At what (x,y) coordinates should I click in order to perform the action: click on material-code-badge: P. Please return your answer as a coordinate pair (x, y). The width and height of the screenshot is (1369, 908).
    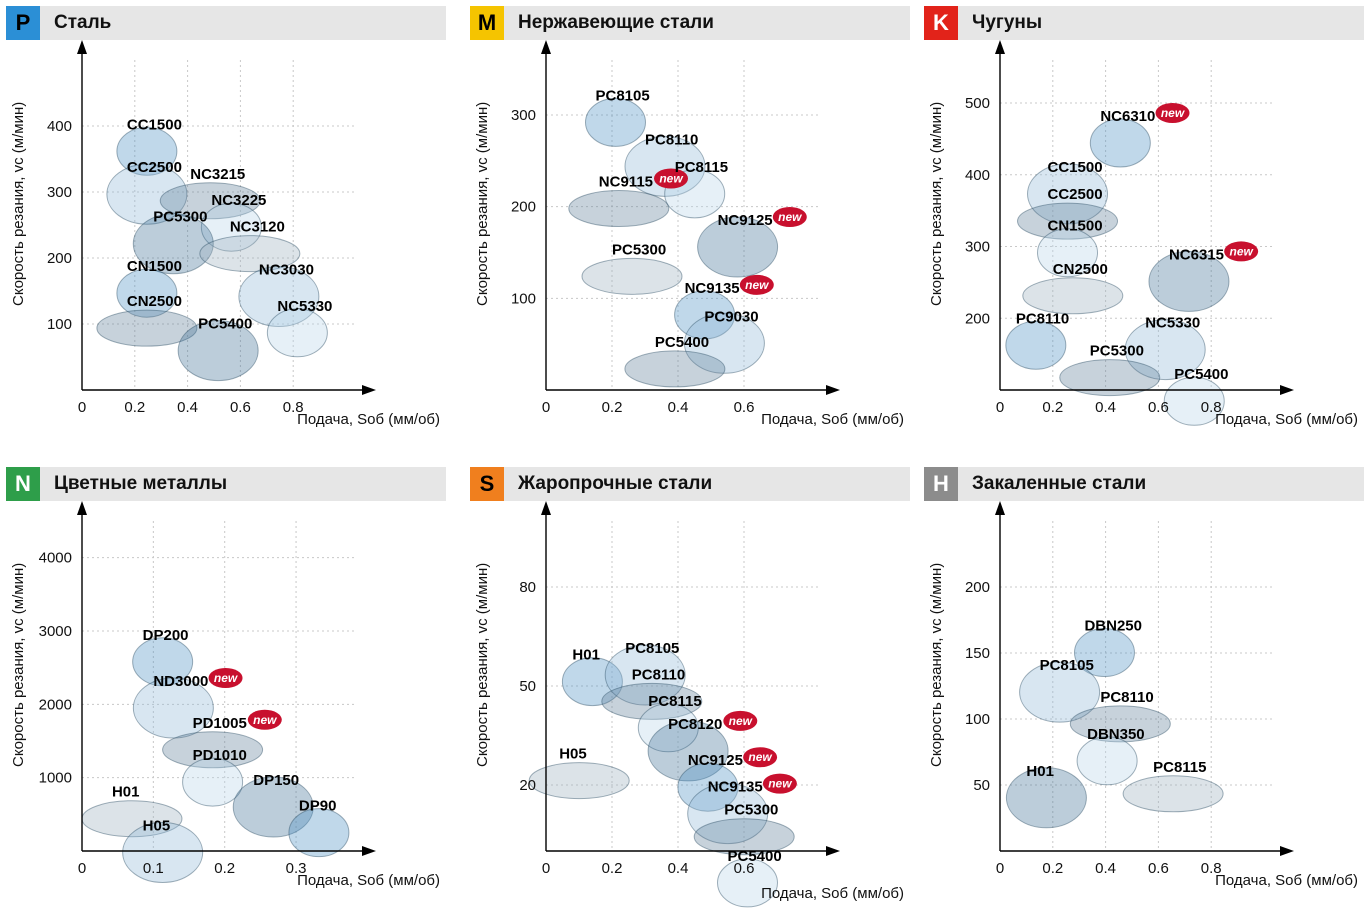
    Looking at the image, I should click on (23, 23).